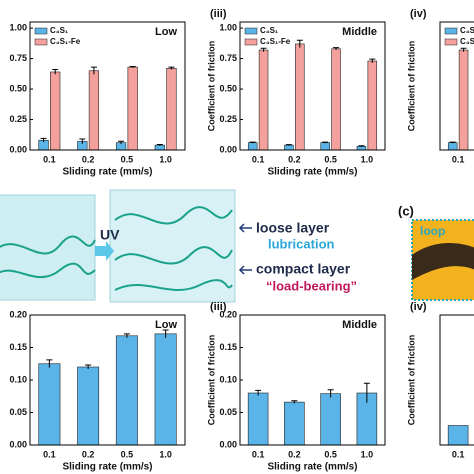 This screenshot has height=474, width=474. Describe the element at coordinates (443, 261) in the screenshot. I see `photo-object` at that location.